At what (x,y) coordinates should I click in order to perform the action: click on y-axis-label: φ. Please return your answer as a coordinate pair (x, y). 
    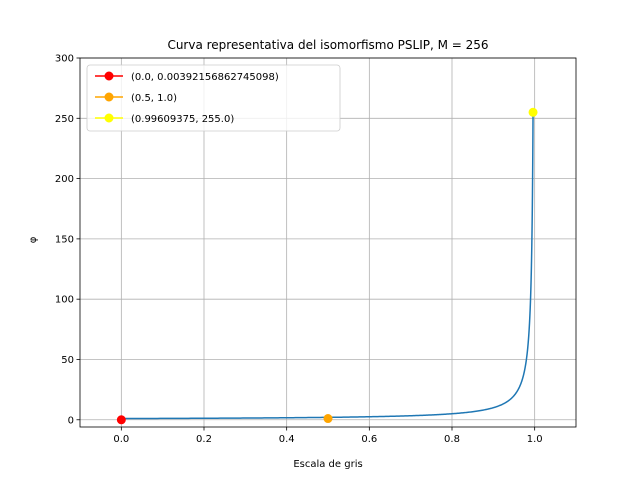
    Looking at the image, I should click on (33, 239).